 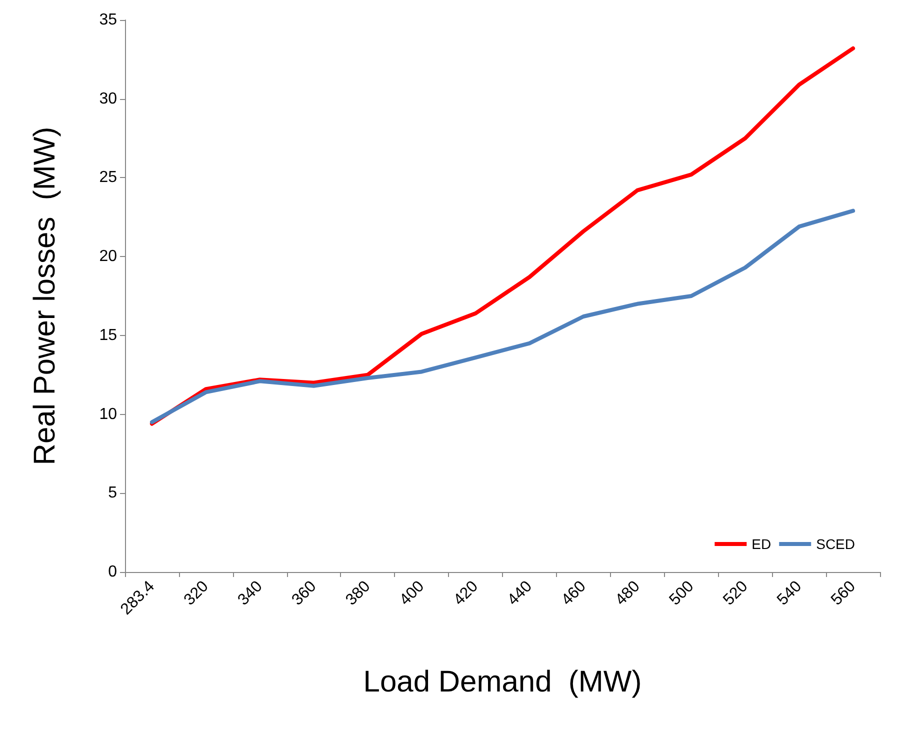 What do you see at coordinates (113, 493) in the screenshot?
I see `y-tick-label: 5` at bounding box center [113, 493].